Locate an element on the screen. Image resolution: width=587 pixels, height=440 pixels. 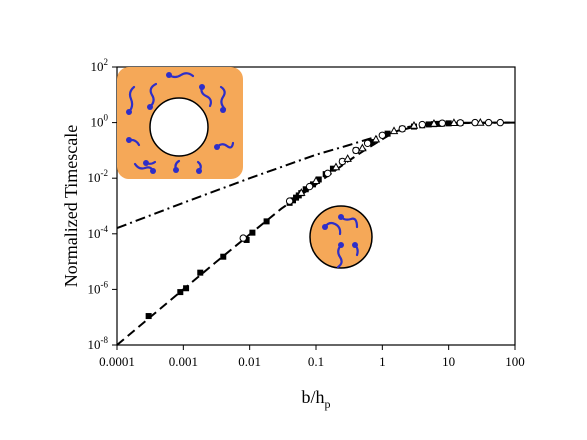
y-tick-label: 10² is located at coordinates (100, 65).